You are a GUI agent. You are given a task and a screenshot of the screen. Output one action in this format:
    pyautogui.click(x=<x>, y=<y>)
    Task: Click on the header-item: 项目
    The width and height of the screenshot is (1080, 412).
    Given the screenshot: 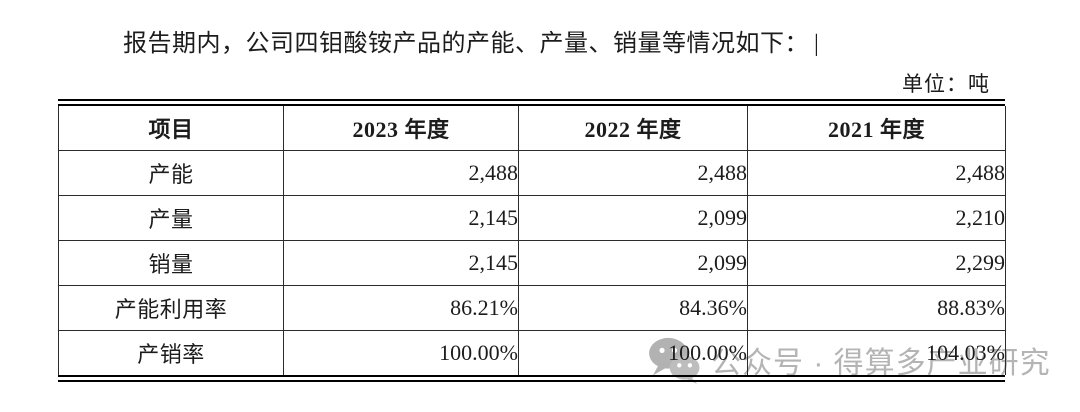 What is the action you would take?
    pyautogui.click(x=171, y=128)
    